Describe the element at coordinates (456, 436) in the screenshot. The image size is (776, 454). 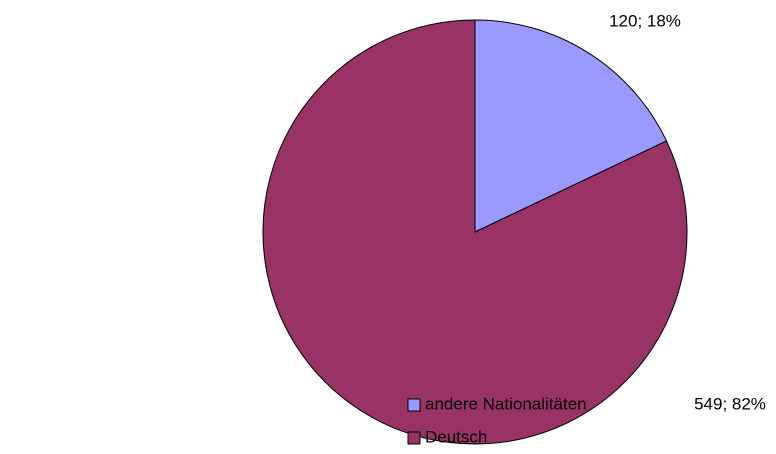
I see `legend-label: Deutsch` at that location.